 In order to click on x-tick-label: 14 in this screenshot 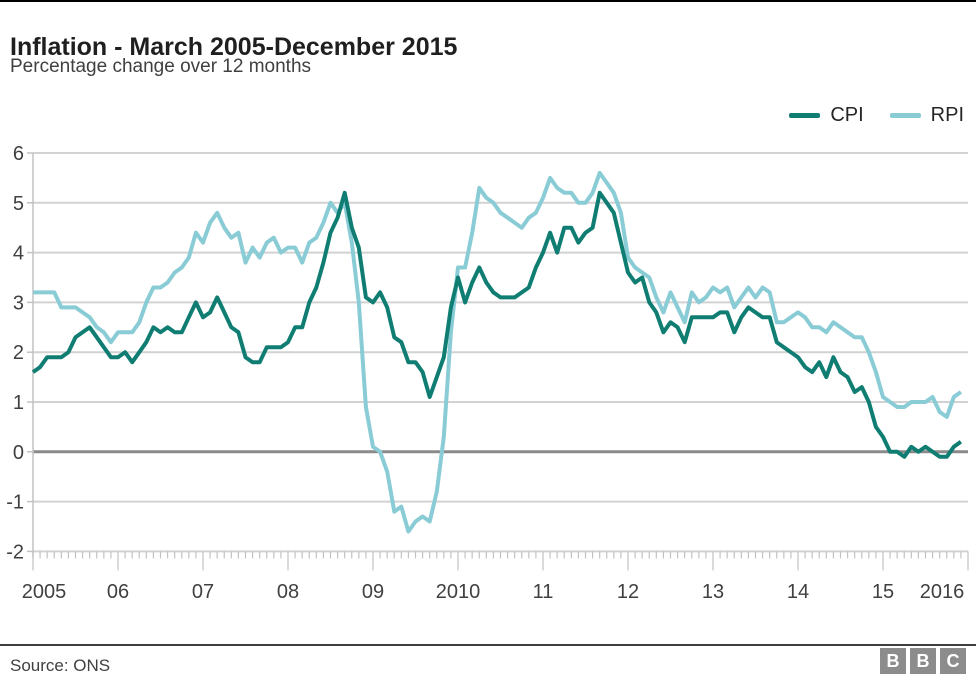, I will do `click(798, 592)`.